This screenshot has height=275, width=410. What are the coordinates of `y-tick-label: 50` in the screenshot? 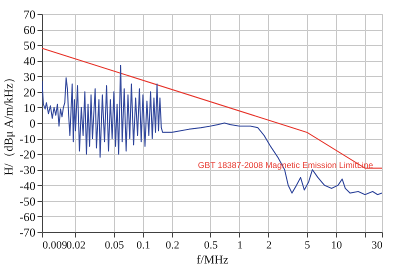 It's located at (30, 45).